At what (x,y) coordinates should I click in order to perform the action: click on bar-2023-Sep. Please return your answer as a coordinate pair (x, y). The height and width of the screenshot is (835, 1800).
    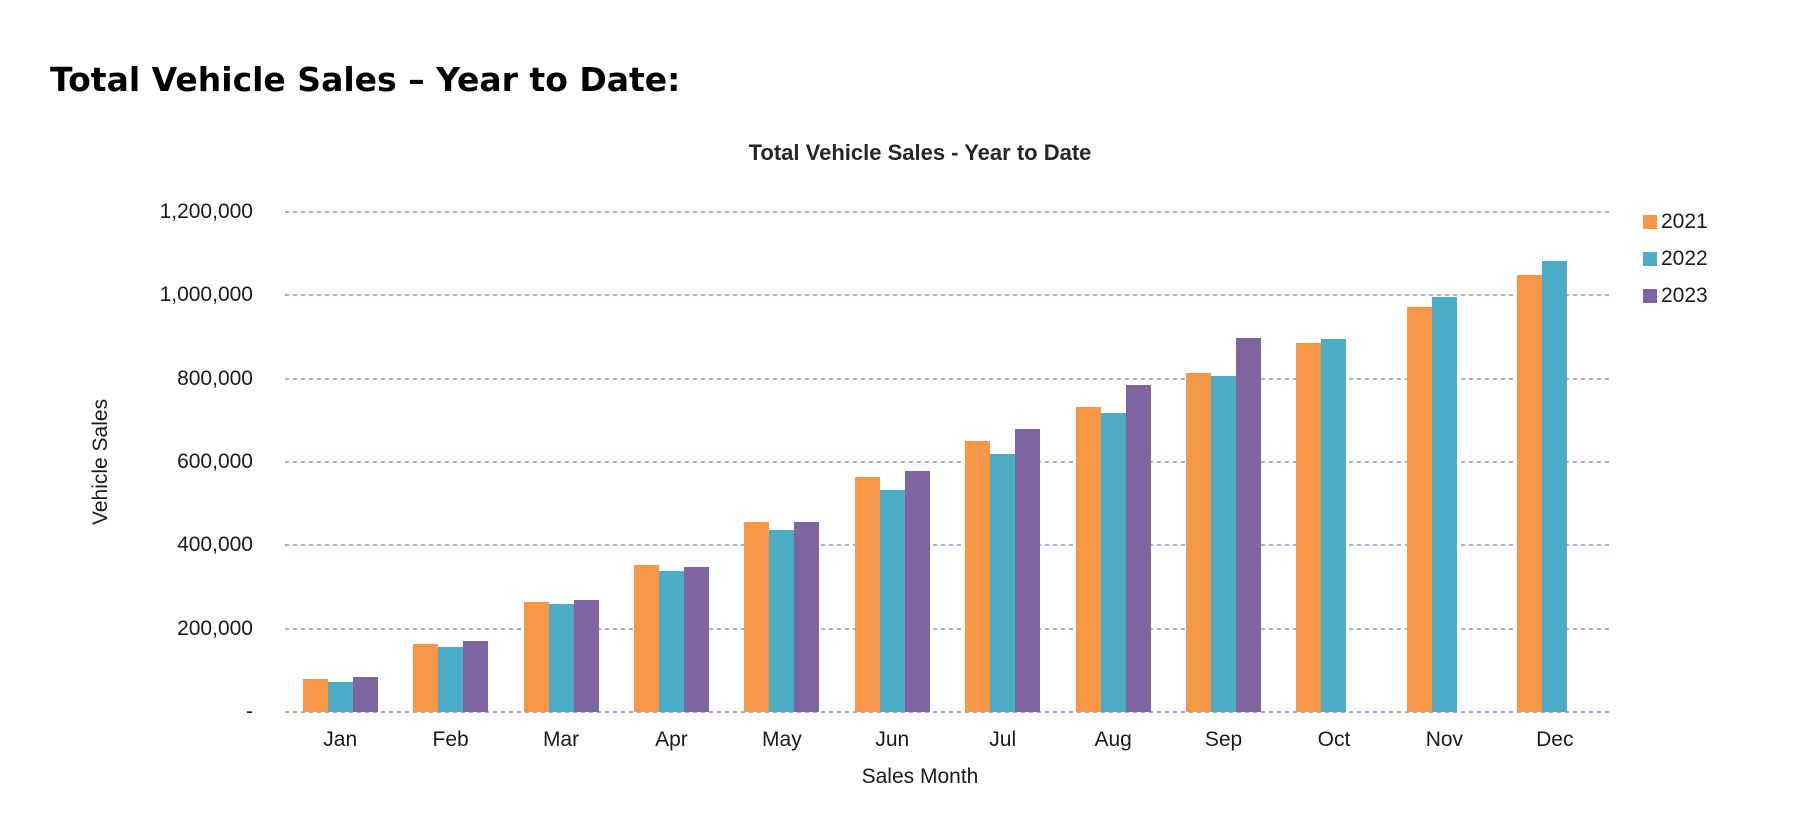
    Looking at the image, I should click on (1249, 525).